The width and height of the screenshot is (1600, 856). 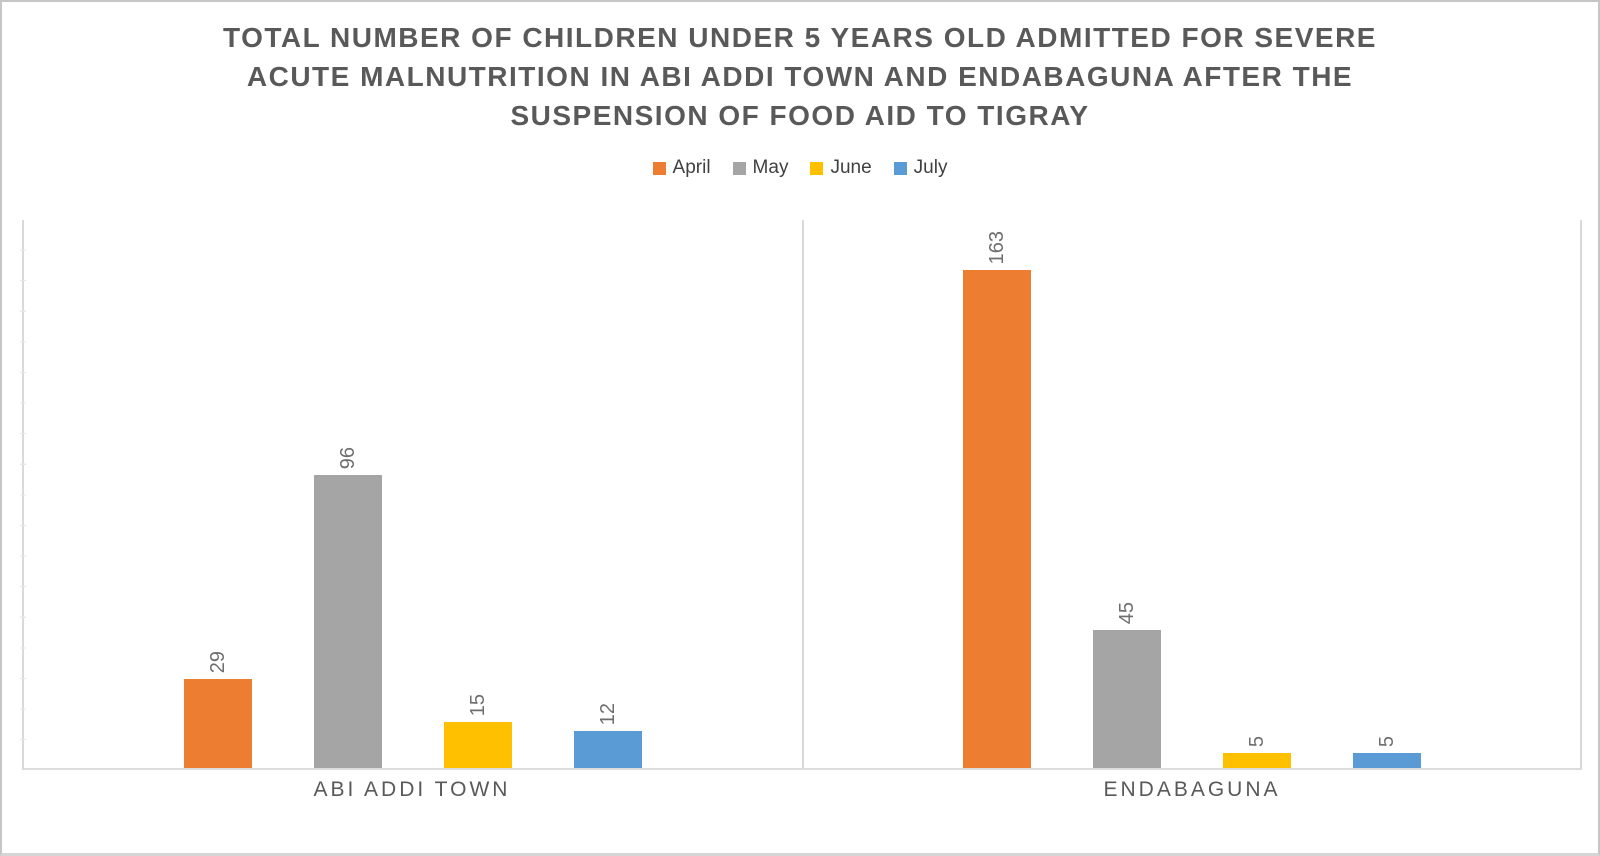 I want to click on data-label: 29, so click(x=217, y=661).